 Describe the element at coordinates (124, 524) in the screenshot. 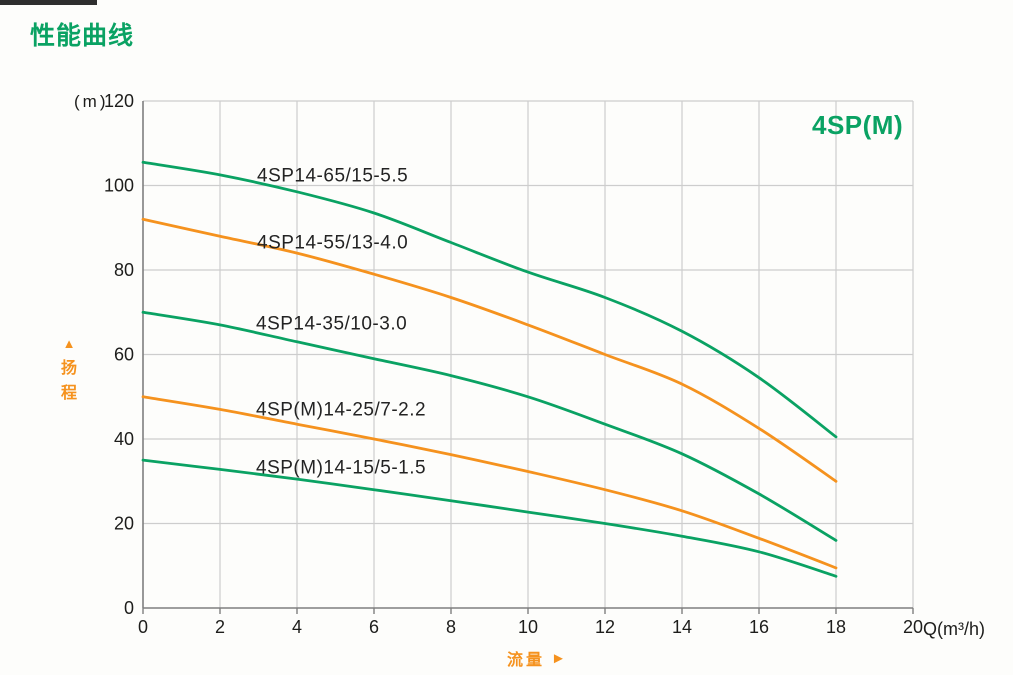

I see `y-tick-label: 20` at that location.